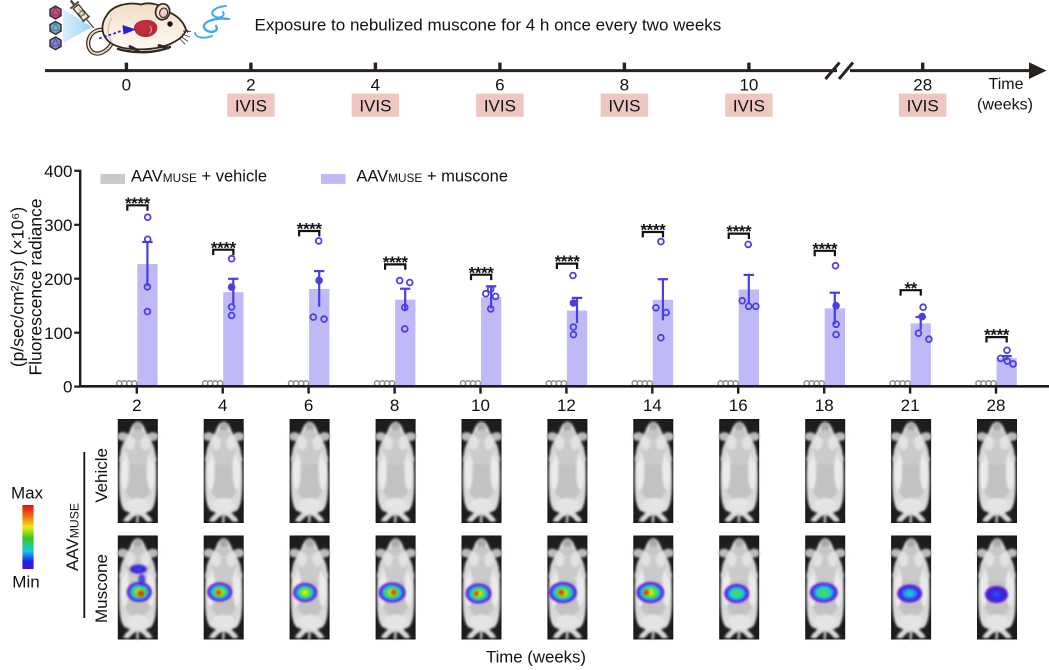  What do you see at coordinates (58, 225) in the screenshot?
I see `svg-text: 300` at bounding box center [58, 225].